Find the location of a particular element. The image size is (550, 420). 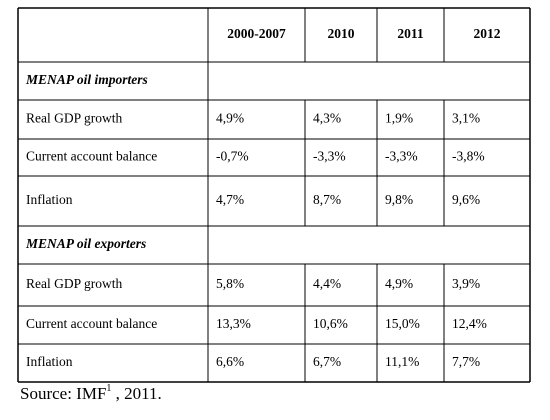

column-header: 2011 is located at coordinates (410, 33).